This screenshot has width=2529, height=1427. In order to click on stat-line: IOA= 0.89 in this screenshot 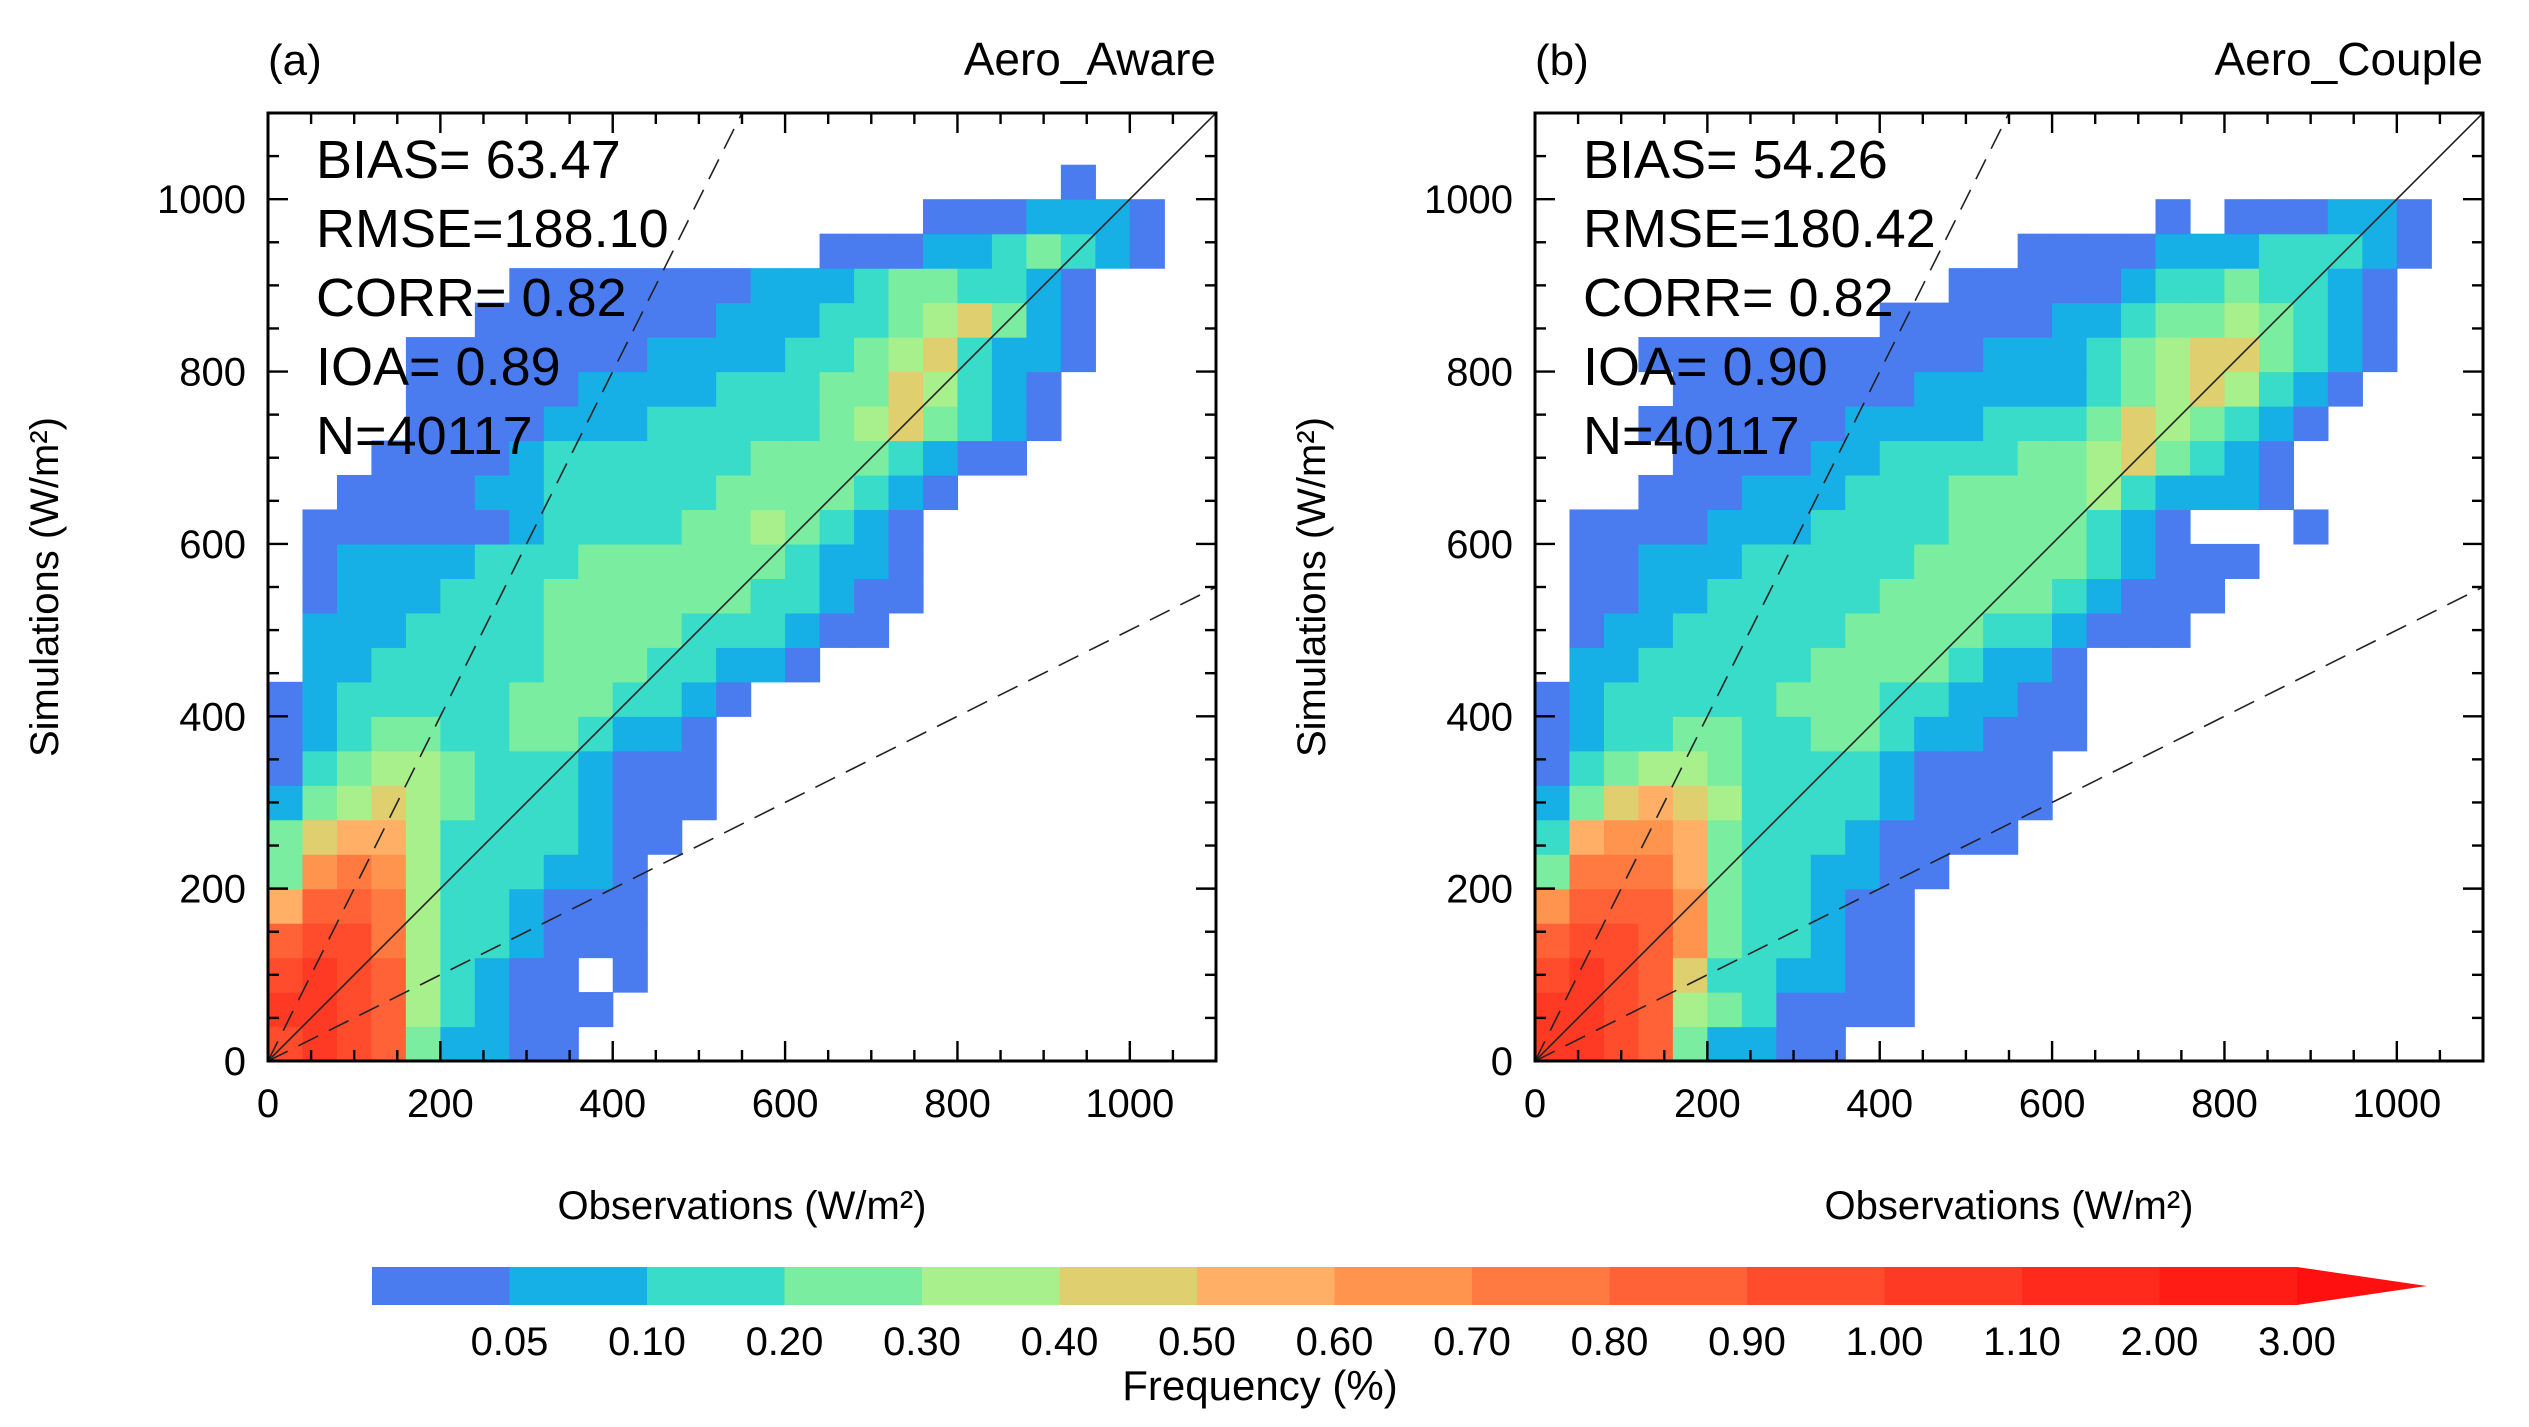, I will do `click(438, 367)`.